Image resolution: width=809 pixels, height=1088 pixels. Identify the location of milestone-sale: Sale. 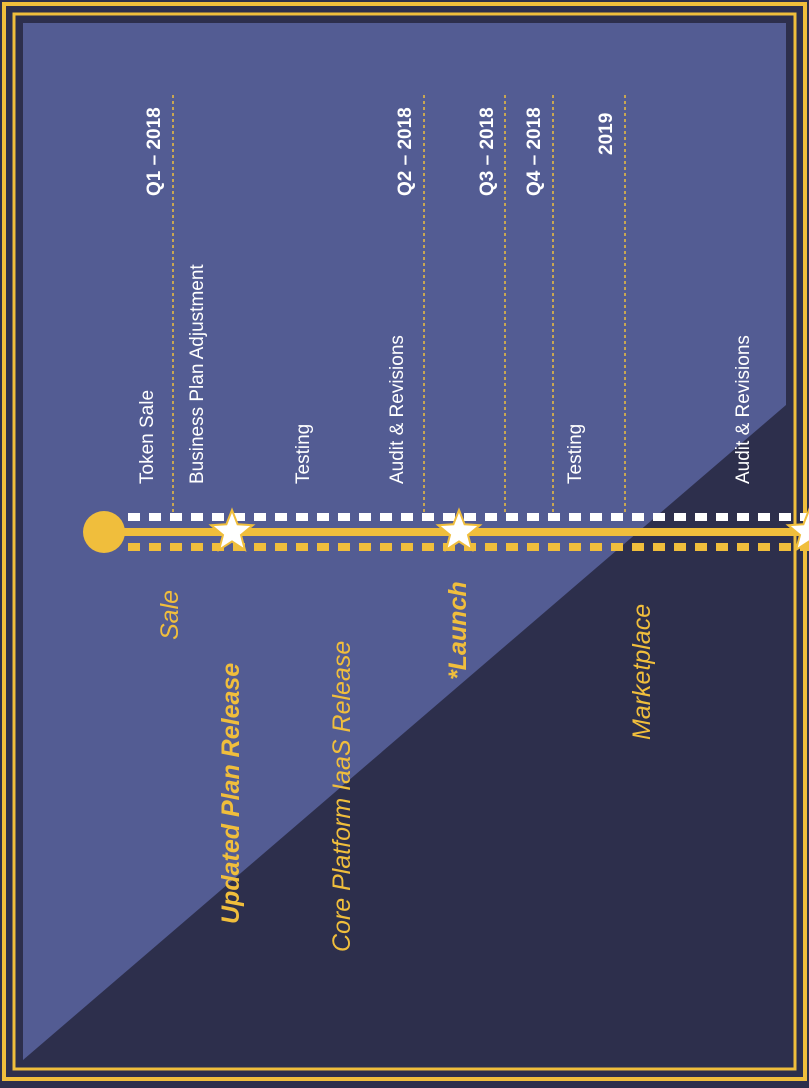
(170, 614).